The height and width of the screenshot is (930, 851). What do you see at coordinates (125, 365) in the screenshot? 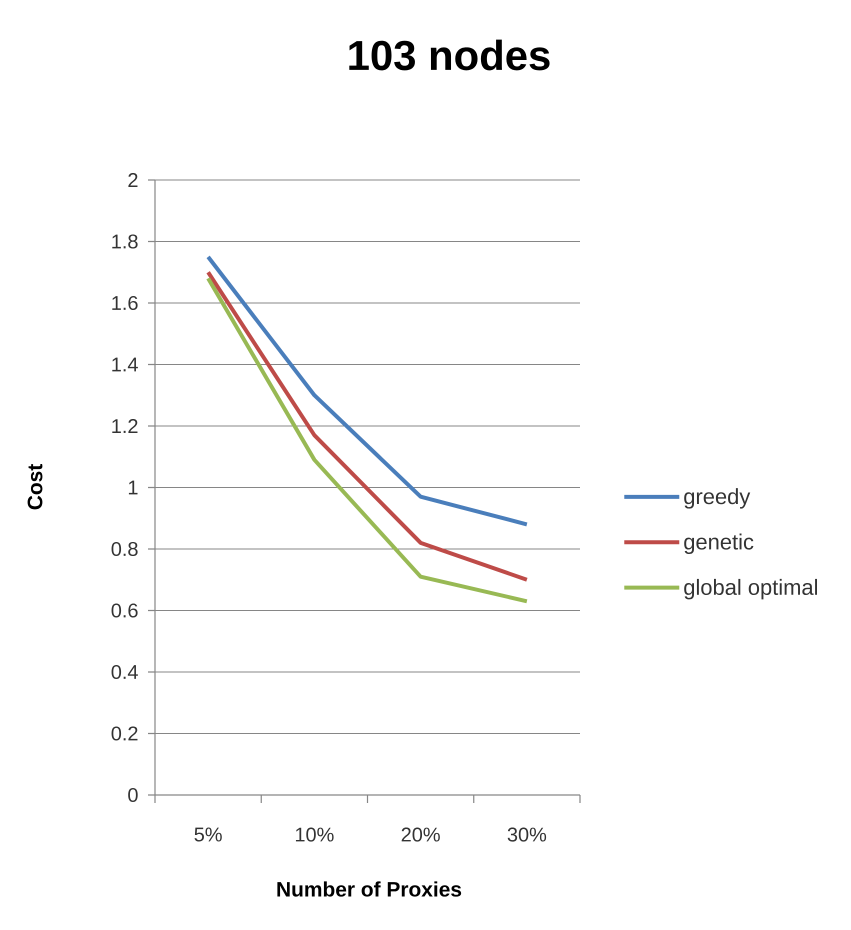
I see `y-tick-label: 1.4` at bounding box center [125, 365].